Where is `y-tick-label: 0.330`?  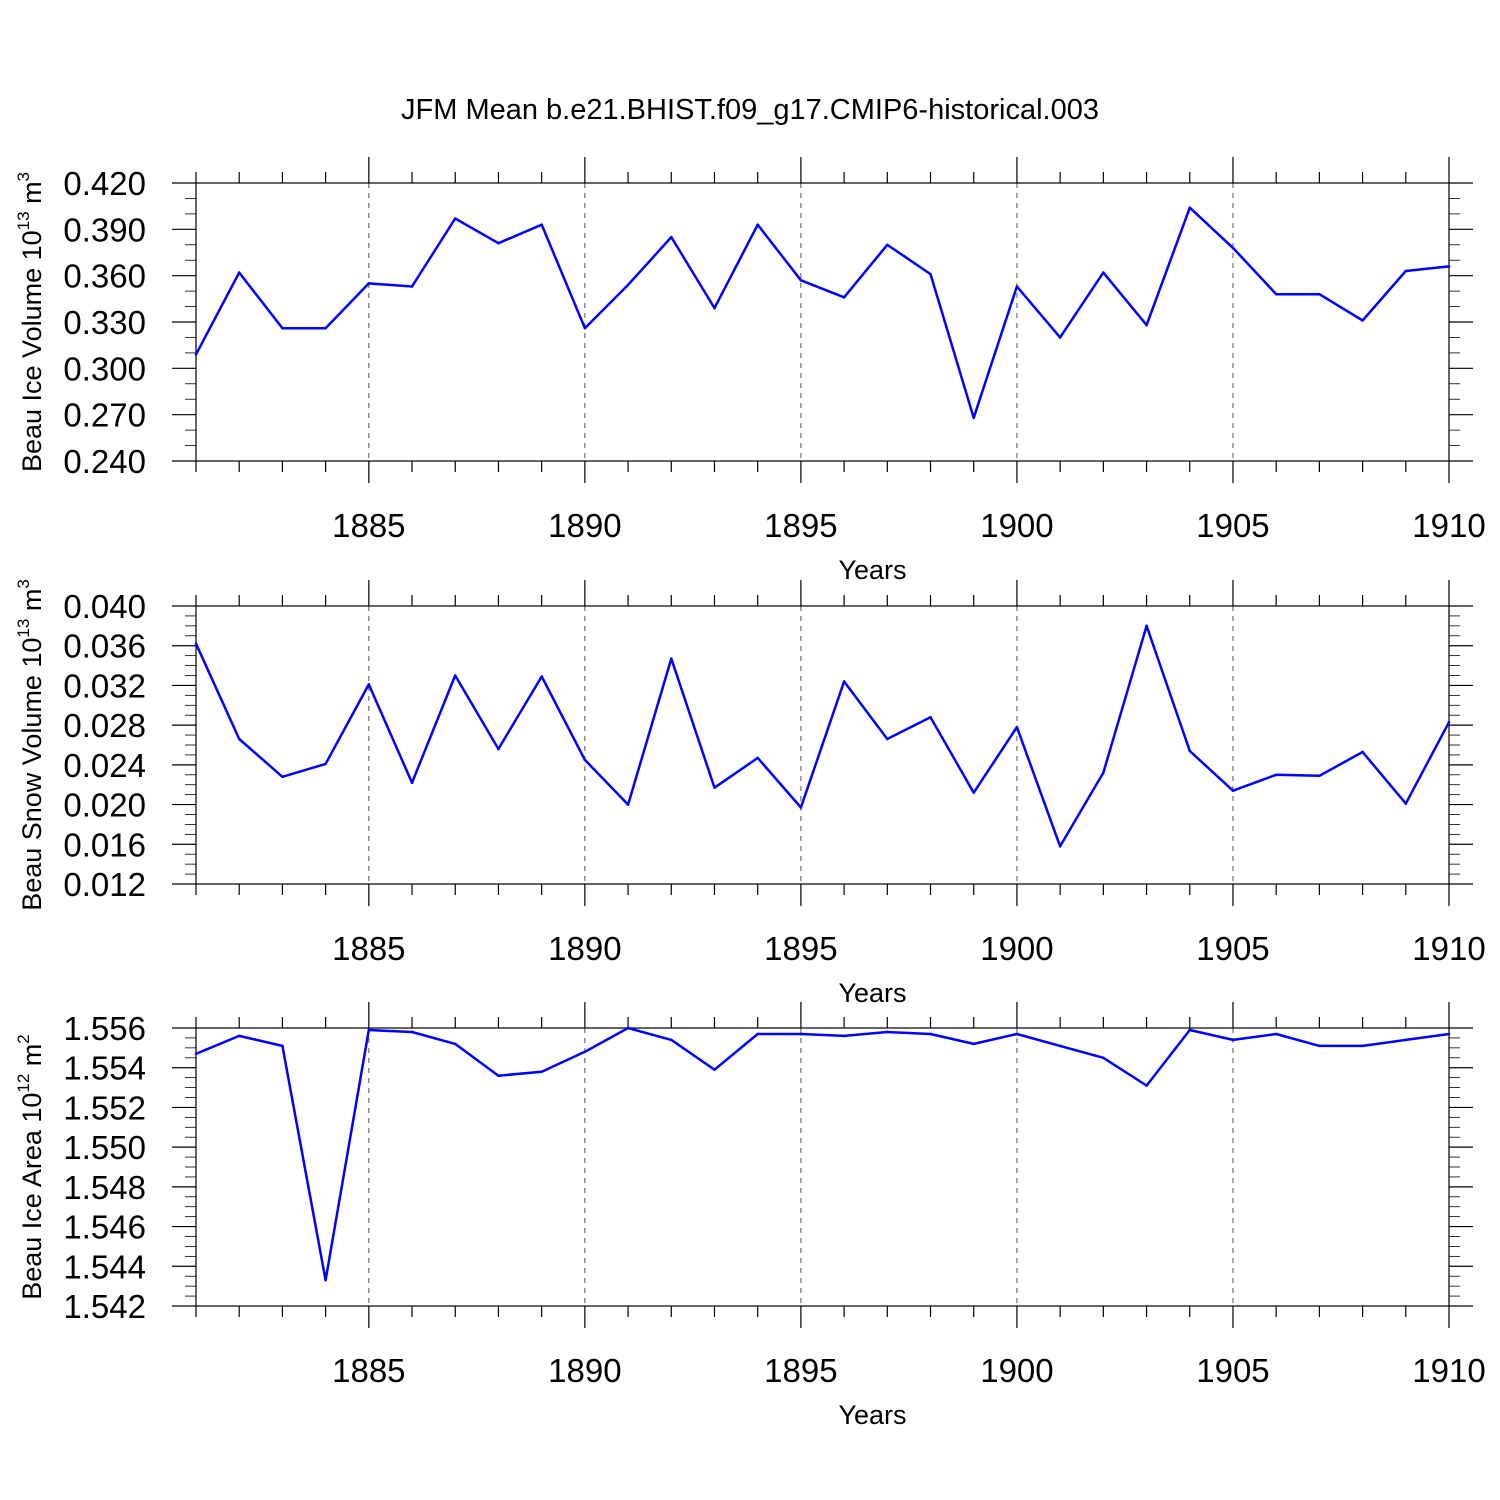 y-tick-label: 0.330 is located at coordinates (104, 322).